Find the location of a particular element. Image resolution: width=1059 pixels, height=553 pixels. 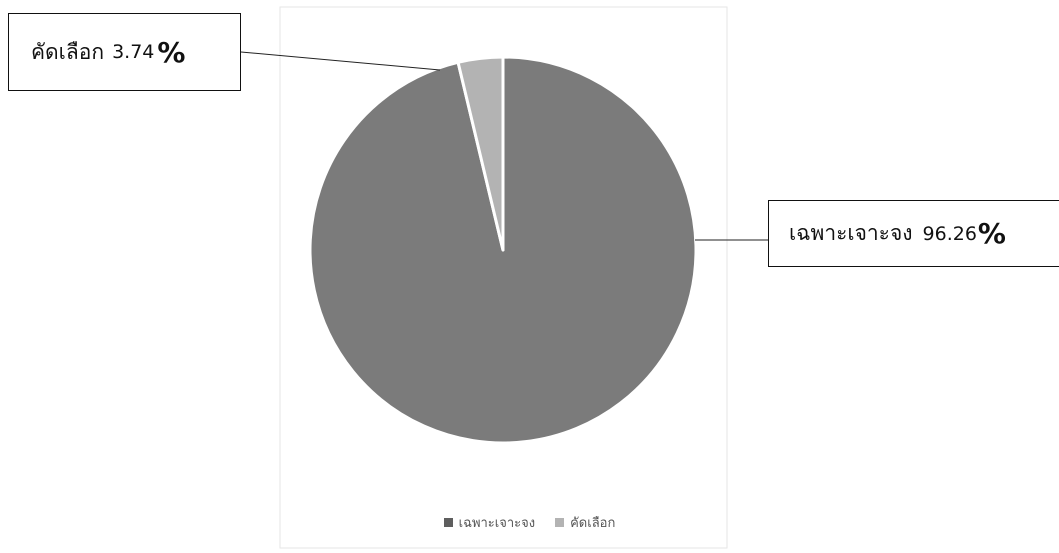

legend-item-specific: เฉพาะเจาะจง is located at coordinates (489, 522).